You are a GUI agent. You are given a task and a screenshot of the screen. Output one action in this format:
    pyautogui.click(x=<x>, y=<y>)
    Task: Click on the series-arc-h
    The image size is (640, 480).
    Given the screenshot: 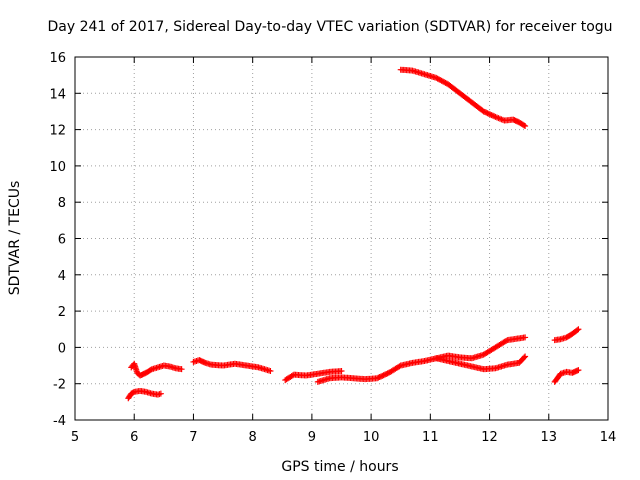 What is the action you would take?
    pyautogui.click(x=566, y=376)
    